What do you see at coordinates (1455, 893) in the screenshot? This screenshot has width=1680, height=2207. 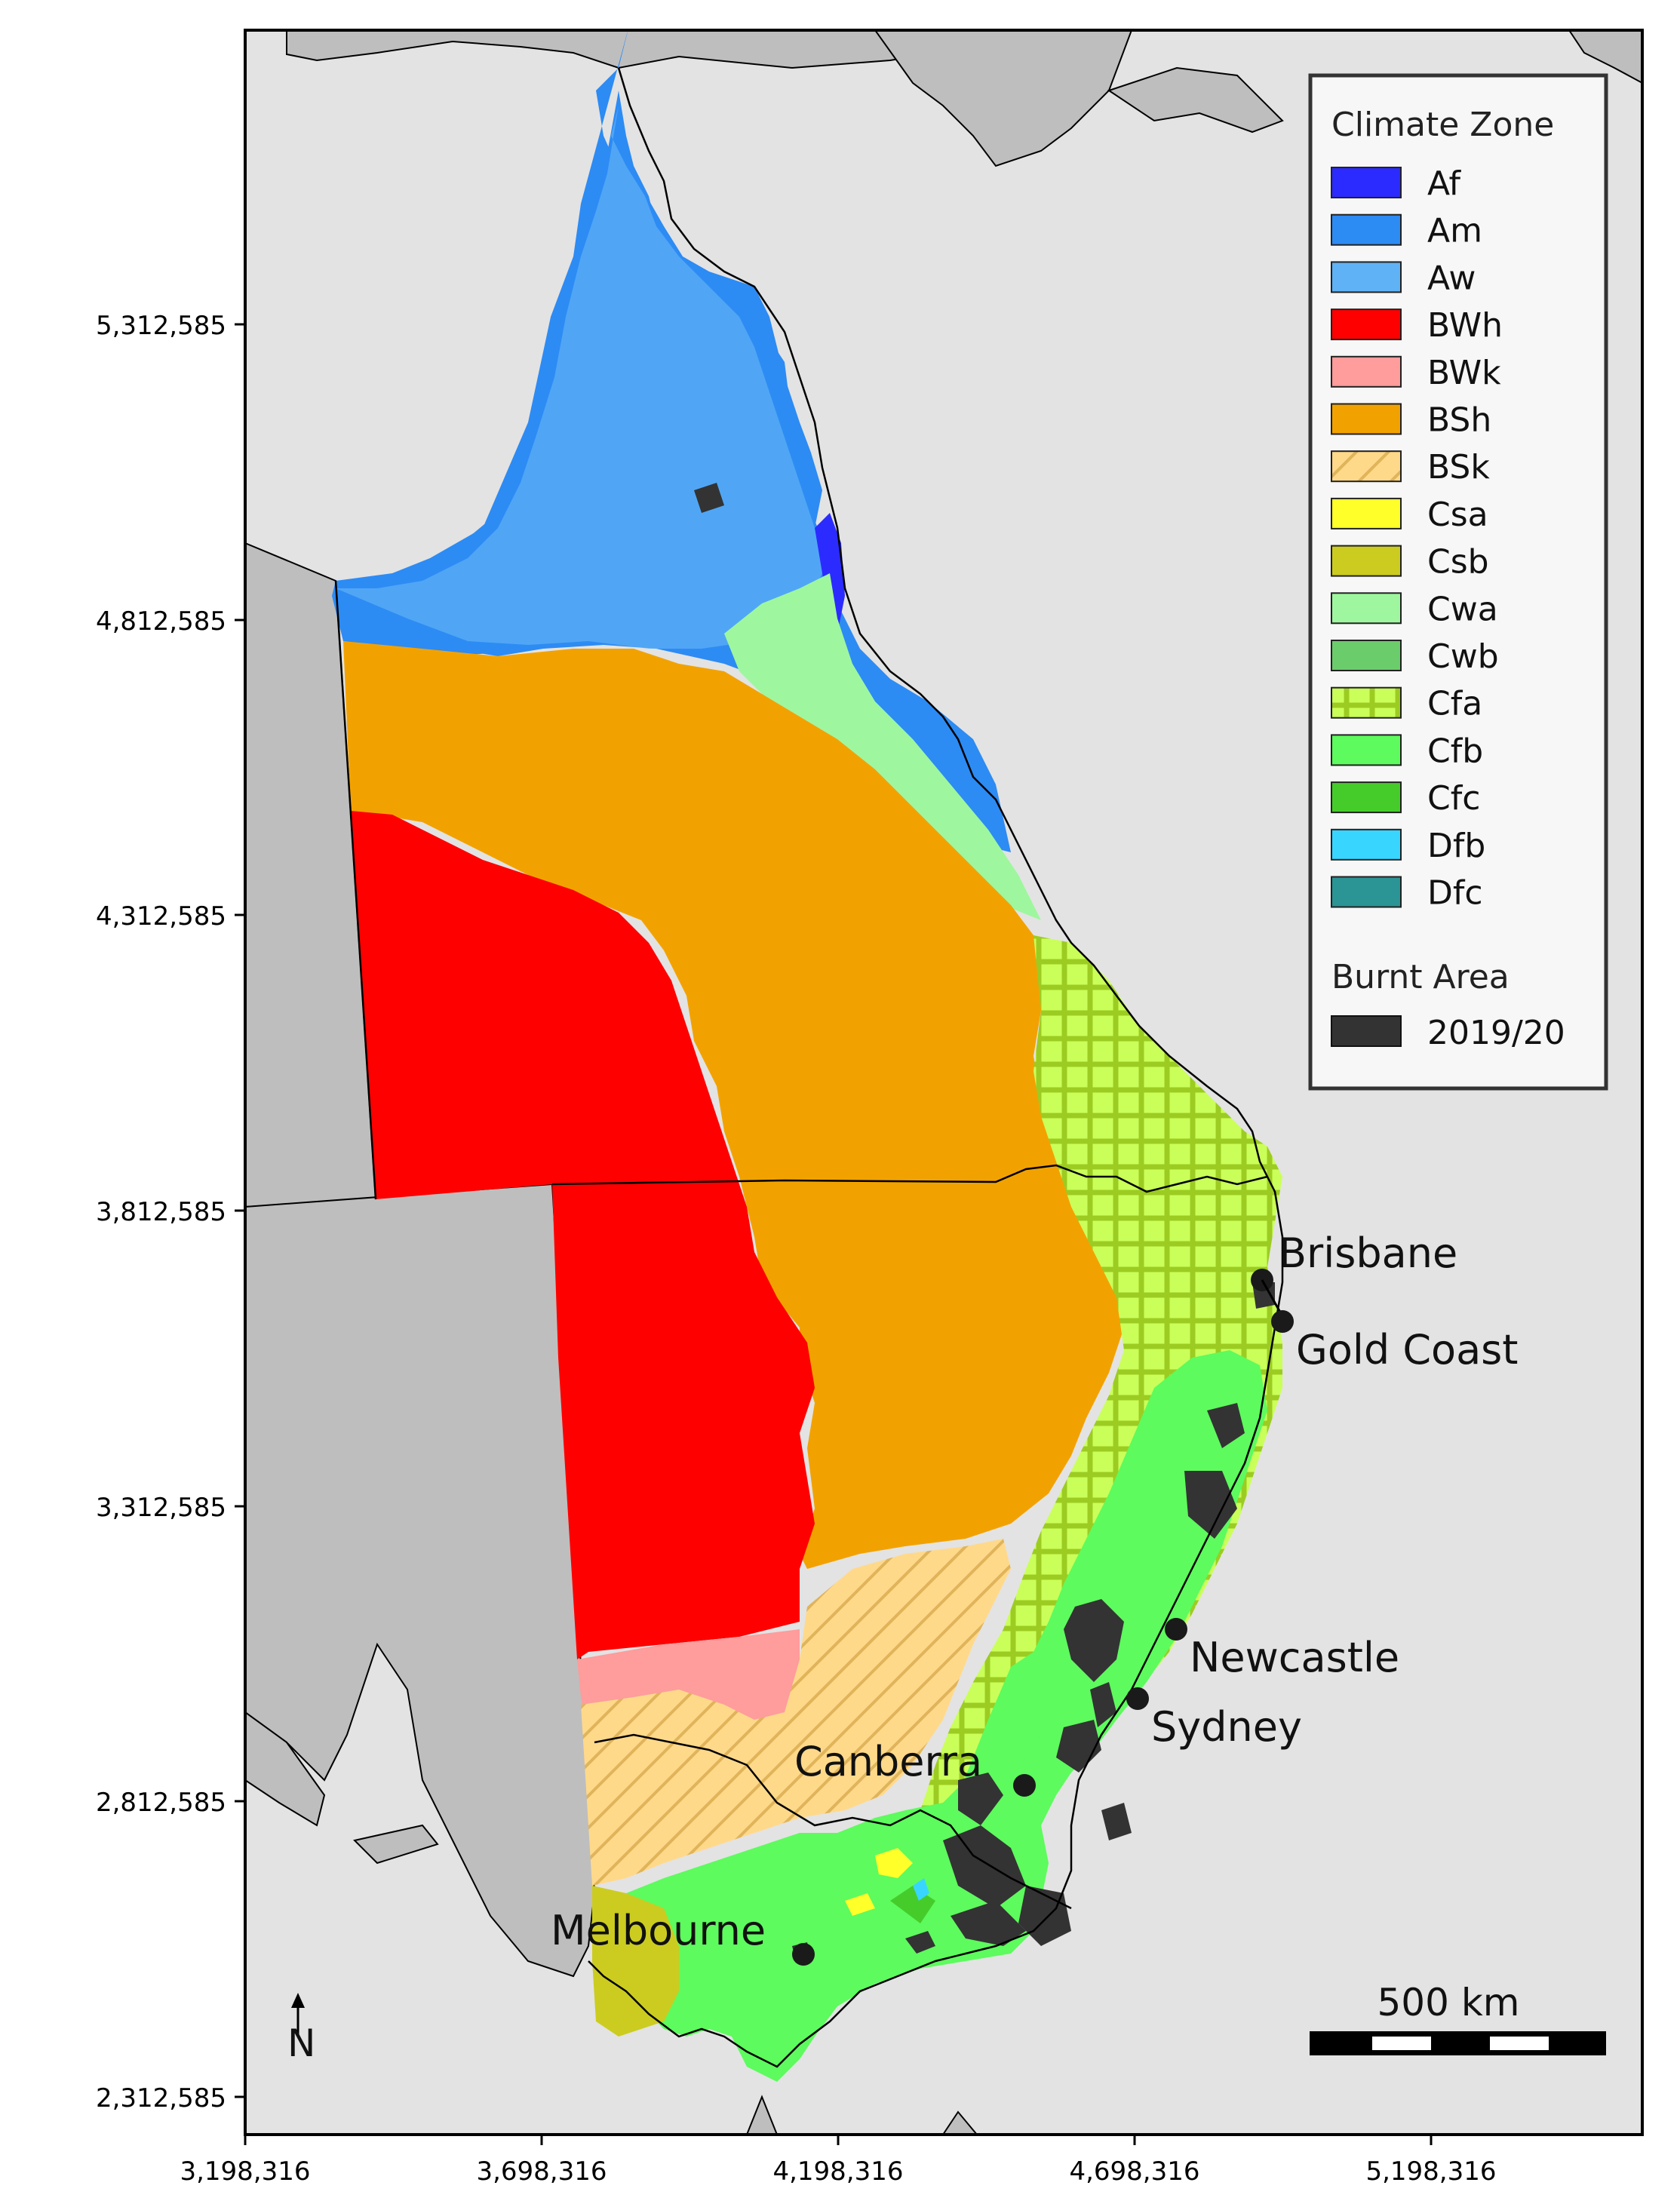 I see `legend-label-dfc: Dfc` at bounding box center [1455, 893].